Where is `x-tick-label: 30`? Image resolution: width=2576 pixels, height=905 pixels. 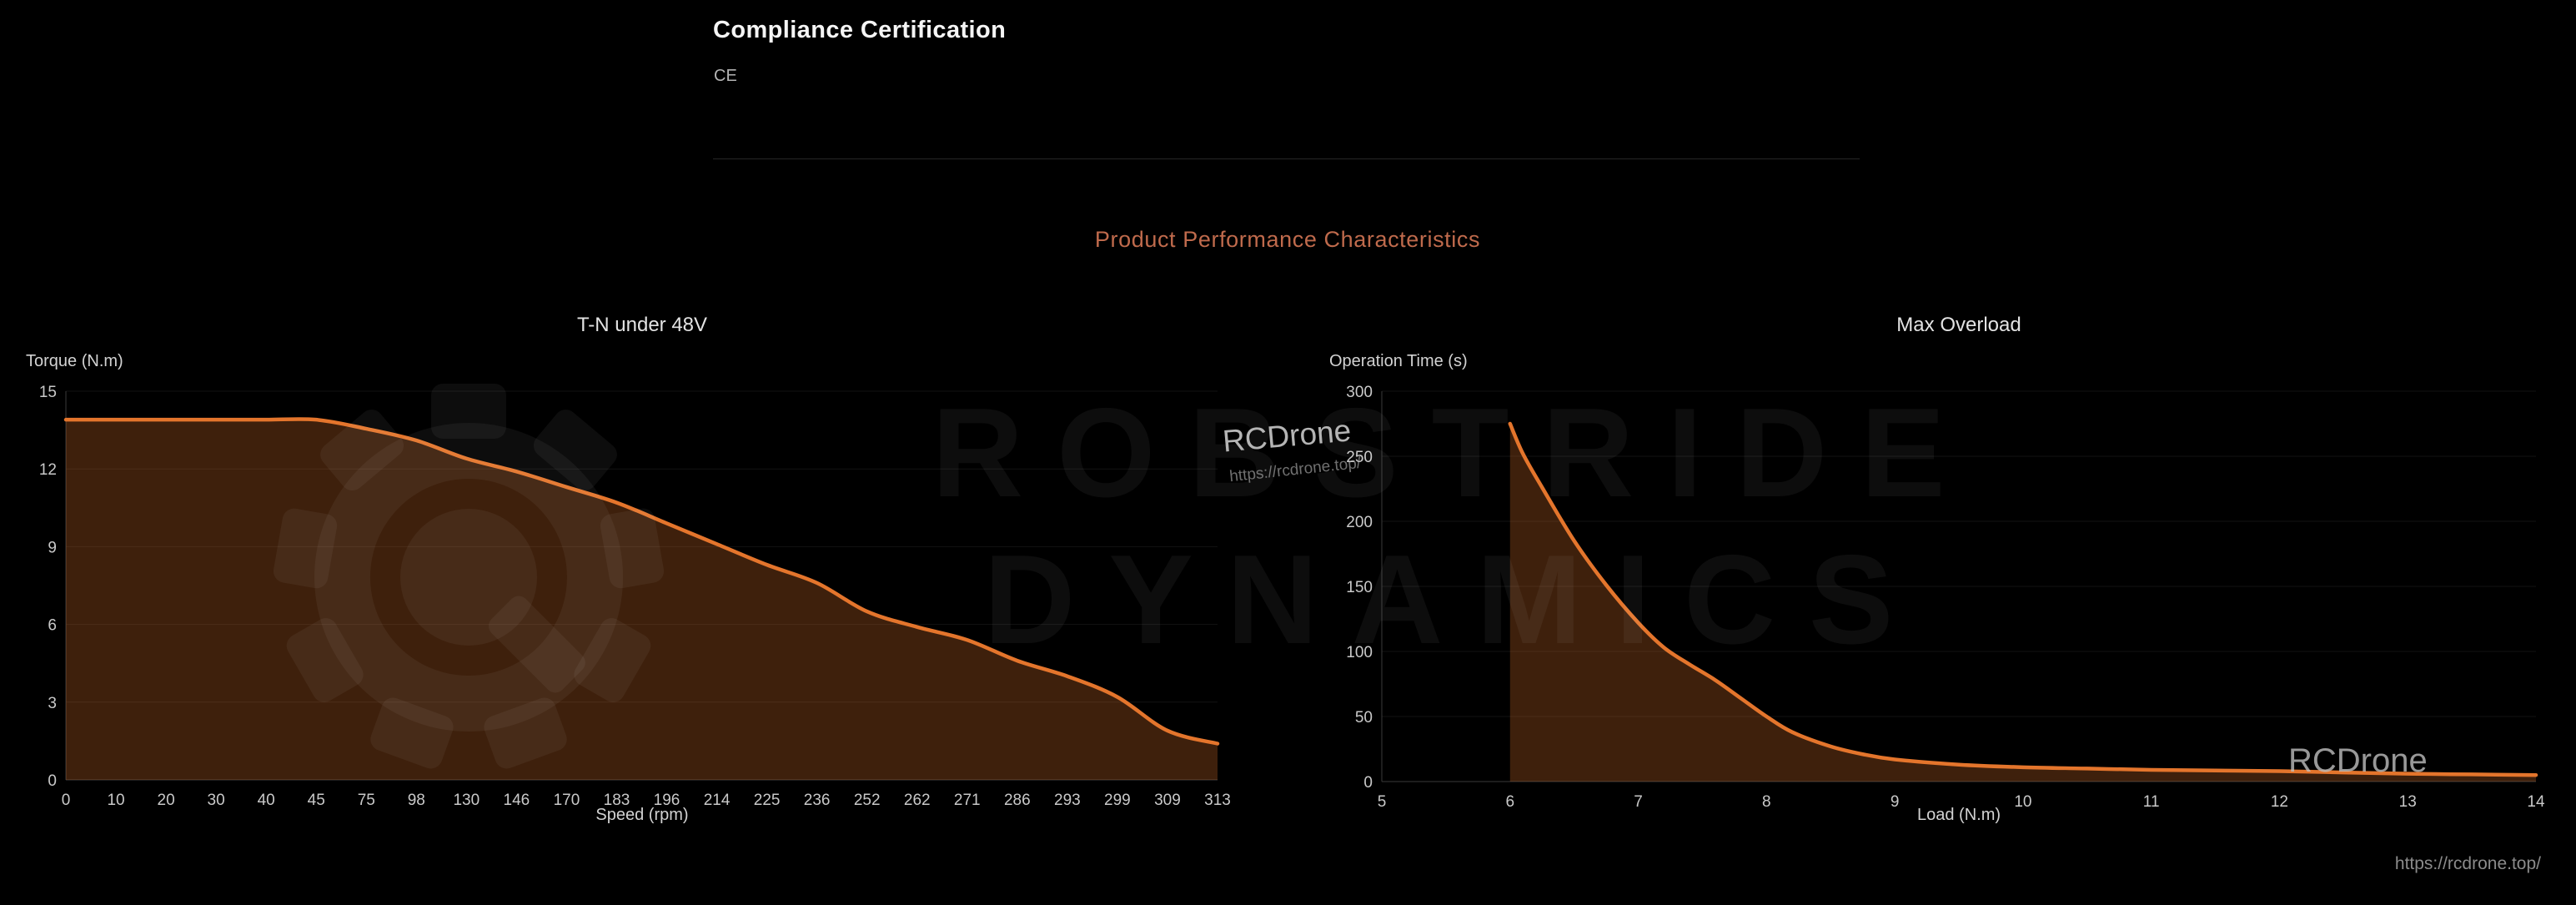
x-tick-label: 30 is located at coordinates (216, 800).